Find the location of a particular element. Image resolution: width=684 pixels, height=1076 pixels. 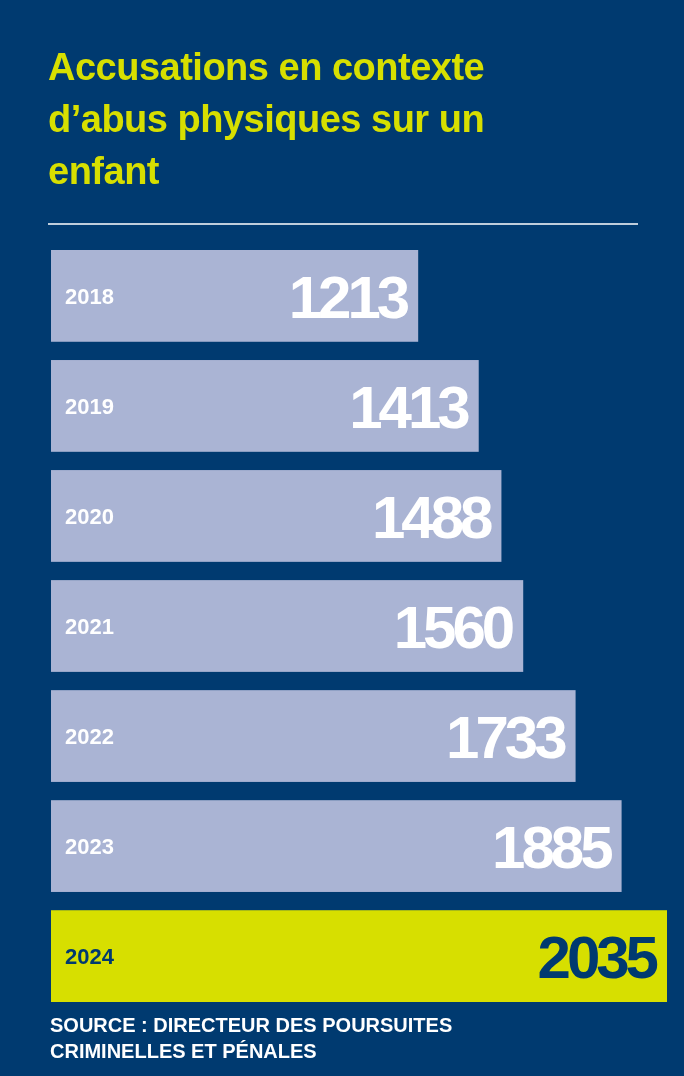

data-label: 1488 is located at coordinates (432, 517).